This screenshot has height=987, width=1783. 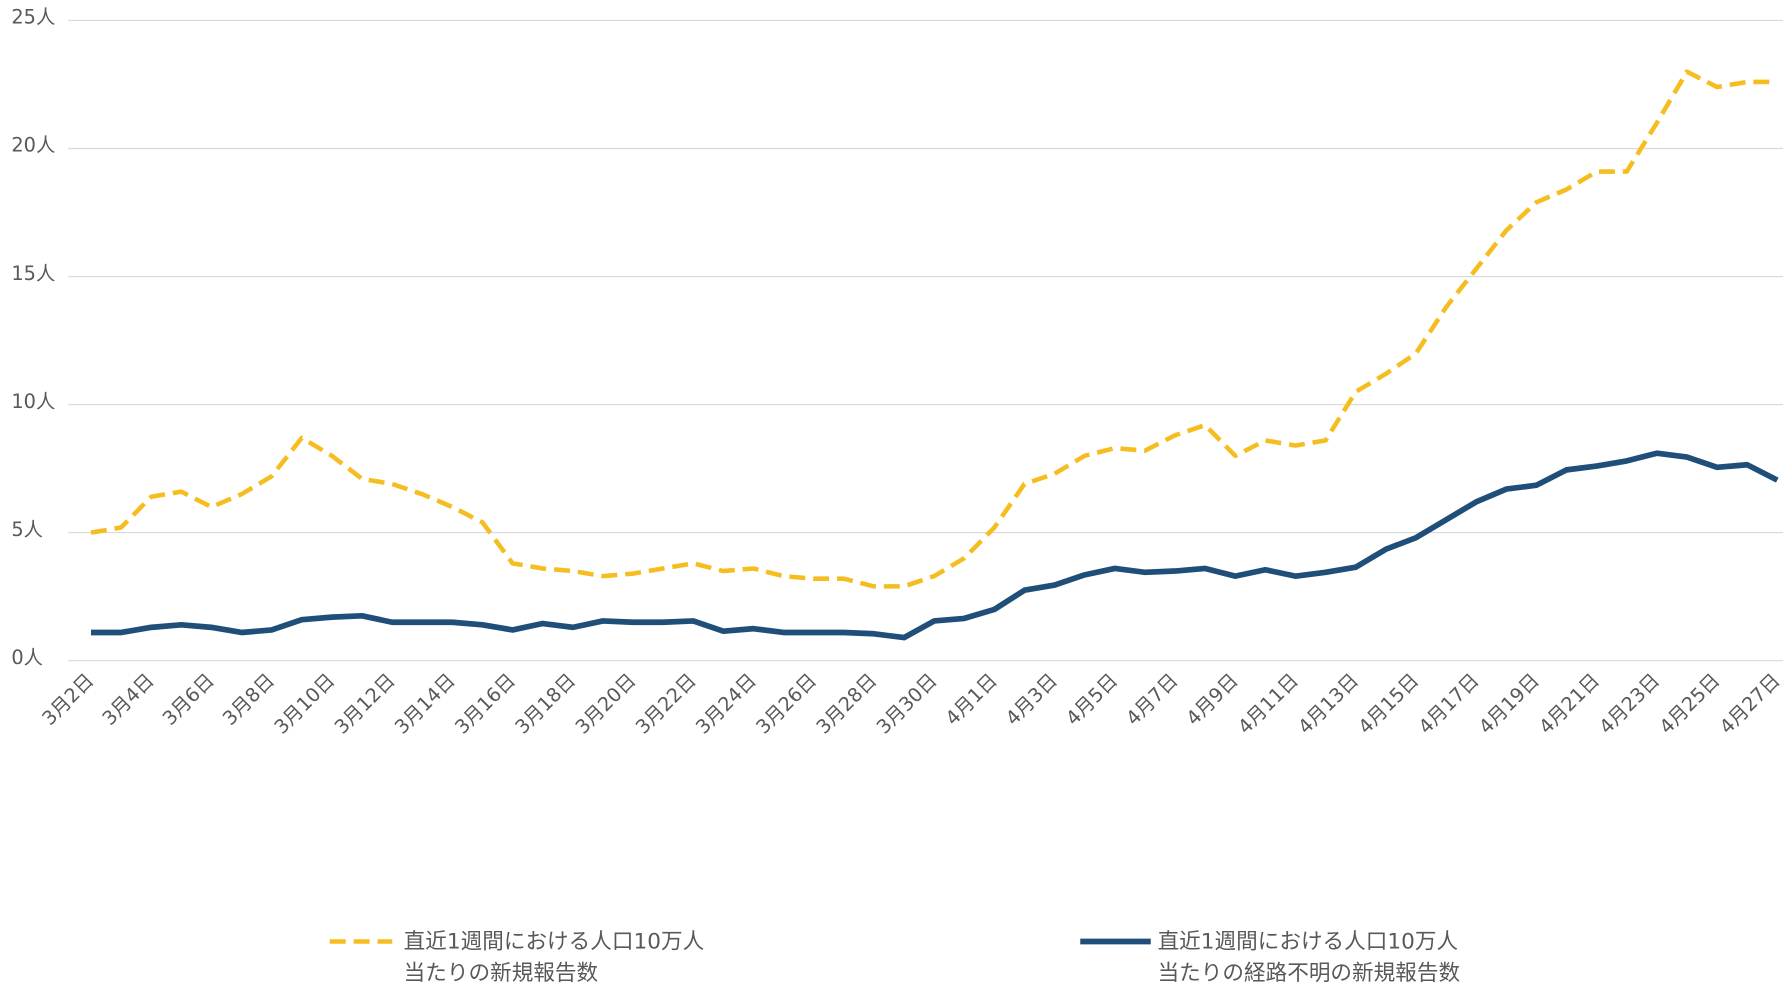 What do you see at coordinates (666, 704) in the screenshot?
I see `x-tick-label: 3月22日` at bounding box center [666, 704].